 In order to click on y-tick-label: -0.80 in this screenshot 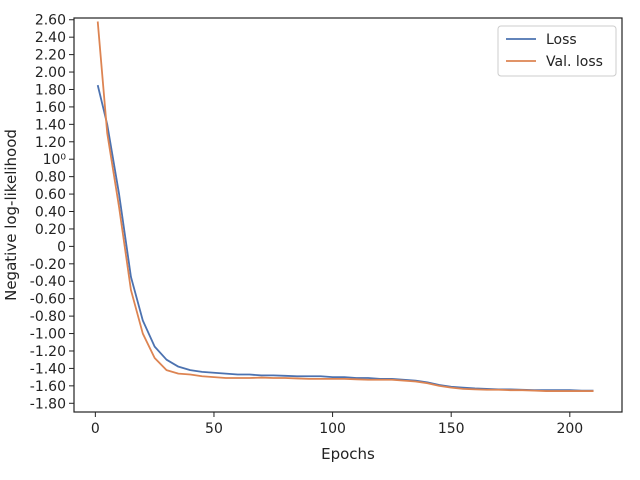, I will do `click(48, 317)`.